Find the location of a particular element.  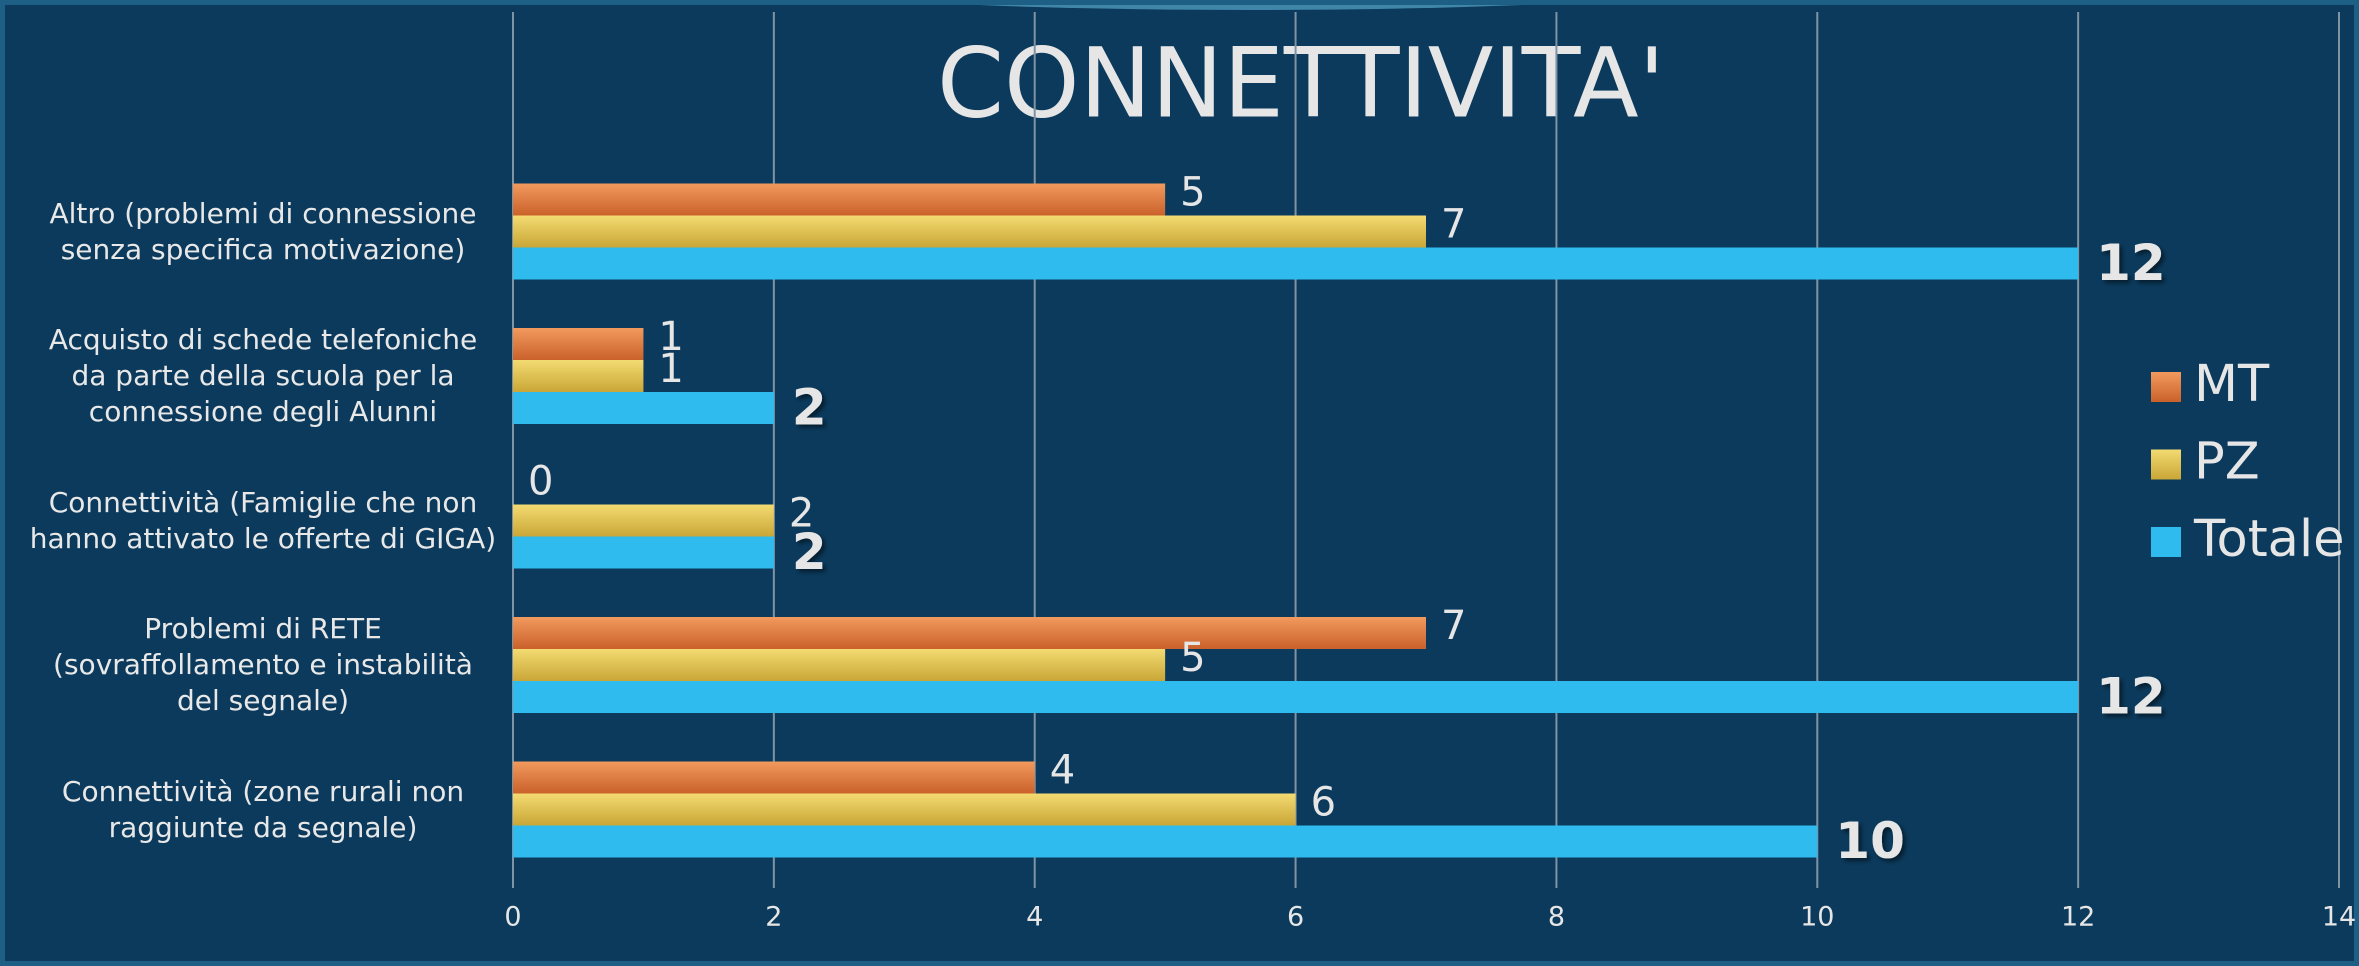

legend-label: PZ is located at coordinates (2227, 462).